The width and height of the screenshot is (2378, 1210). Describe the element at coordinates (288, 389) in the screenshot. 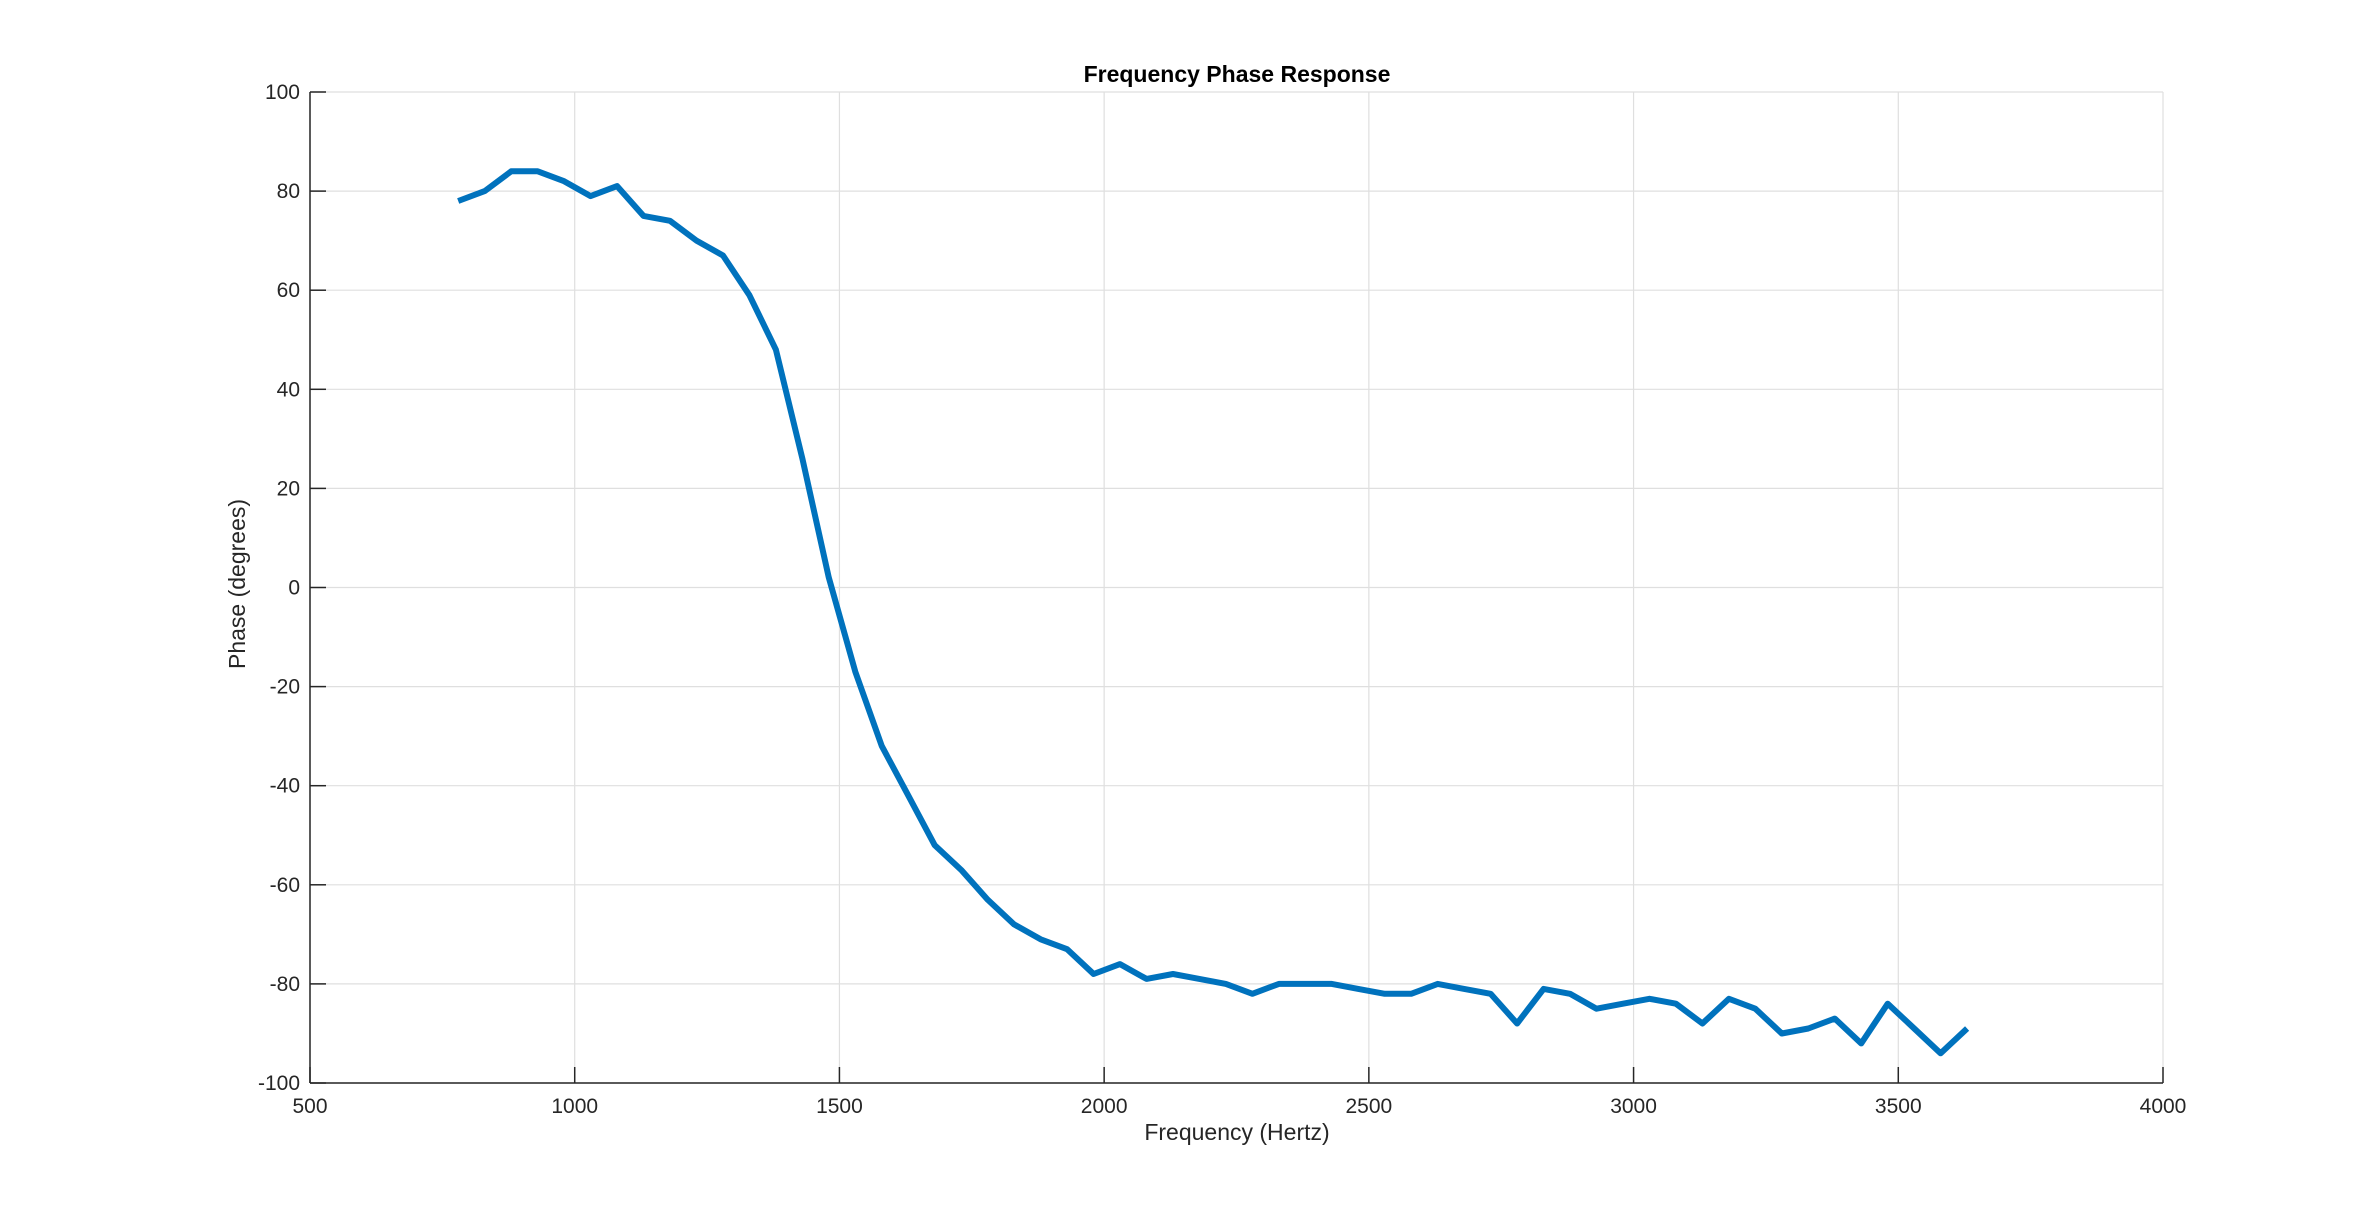

I see `y-tick-label: 40` at that location.